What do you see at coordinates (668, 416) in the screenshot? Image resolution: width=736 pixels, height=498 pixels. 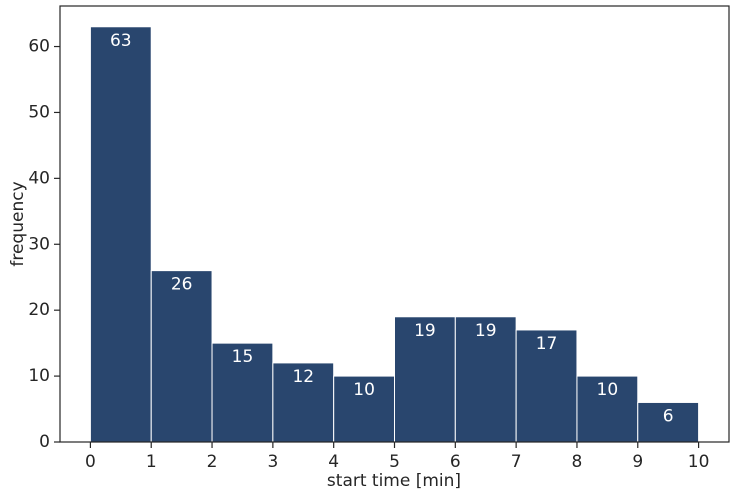 I see `value-label: 6` at bounding box center [668, 416].